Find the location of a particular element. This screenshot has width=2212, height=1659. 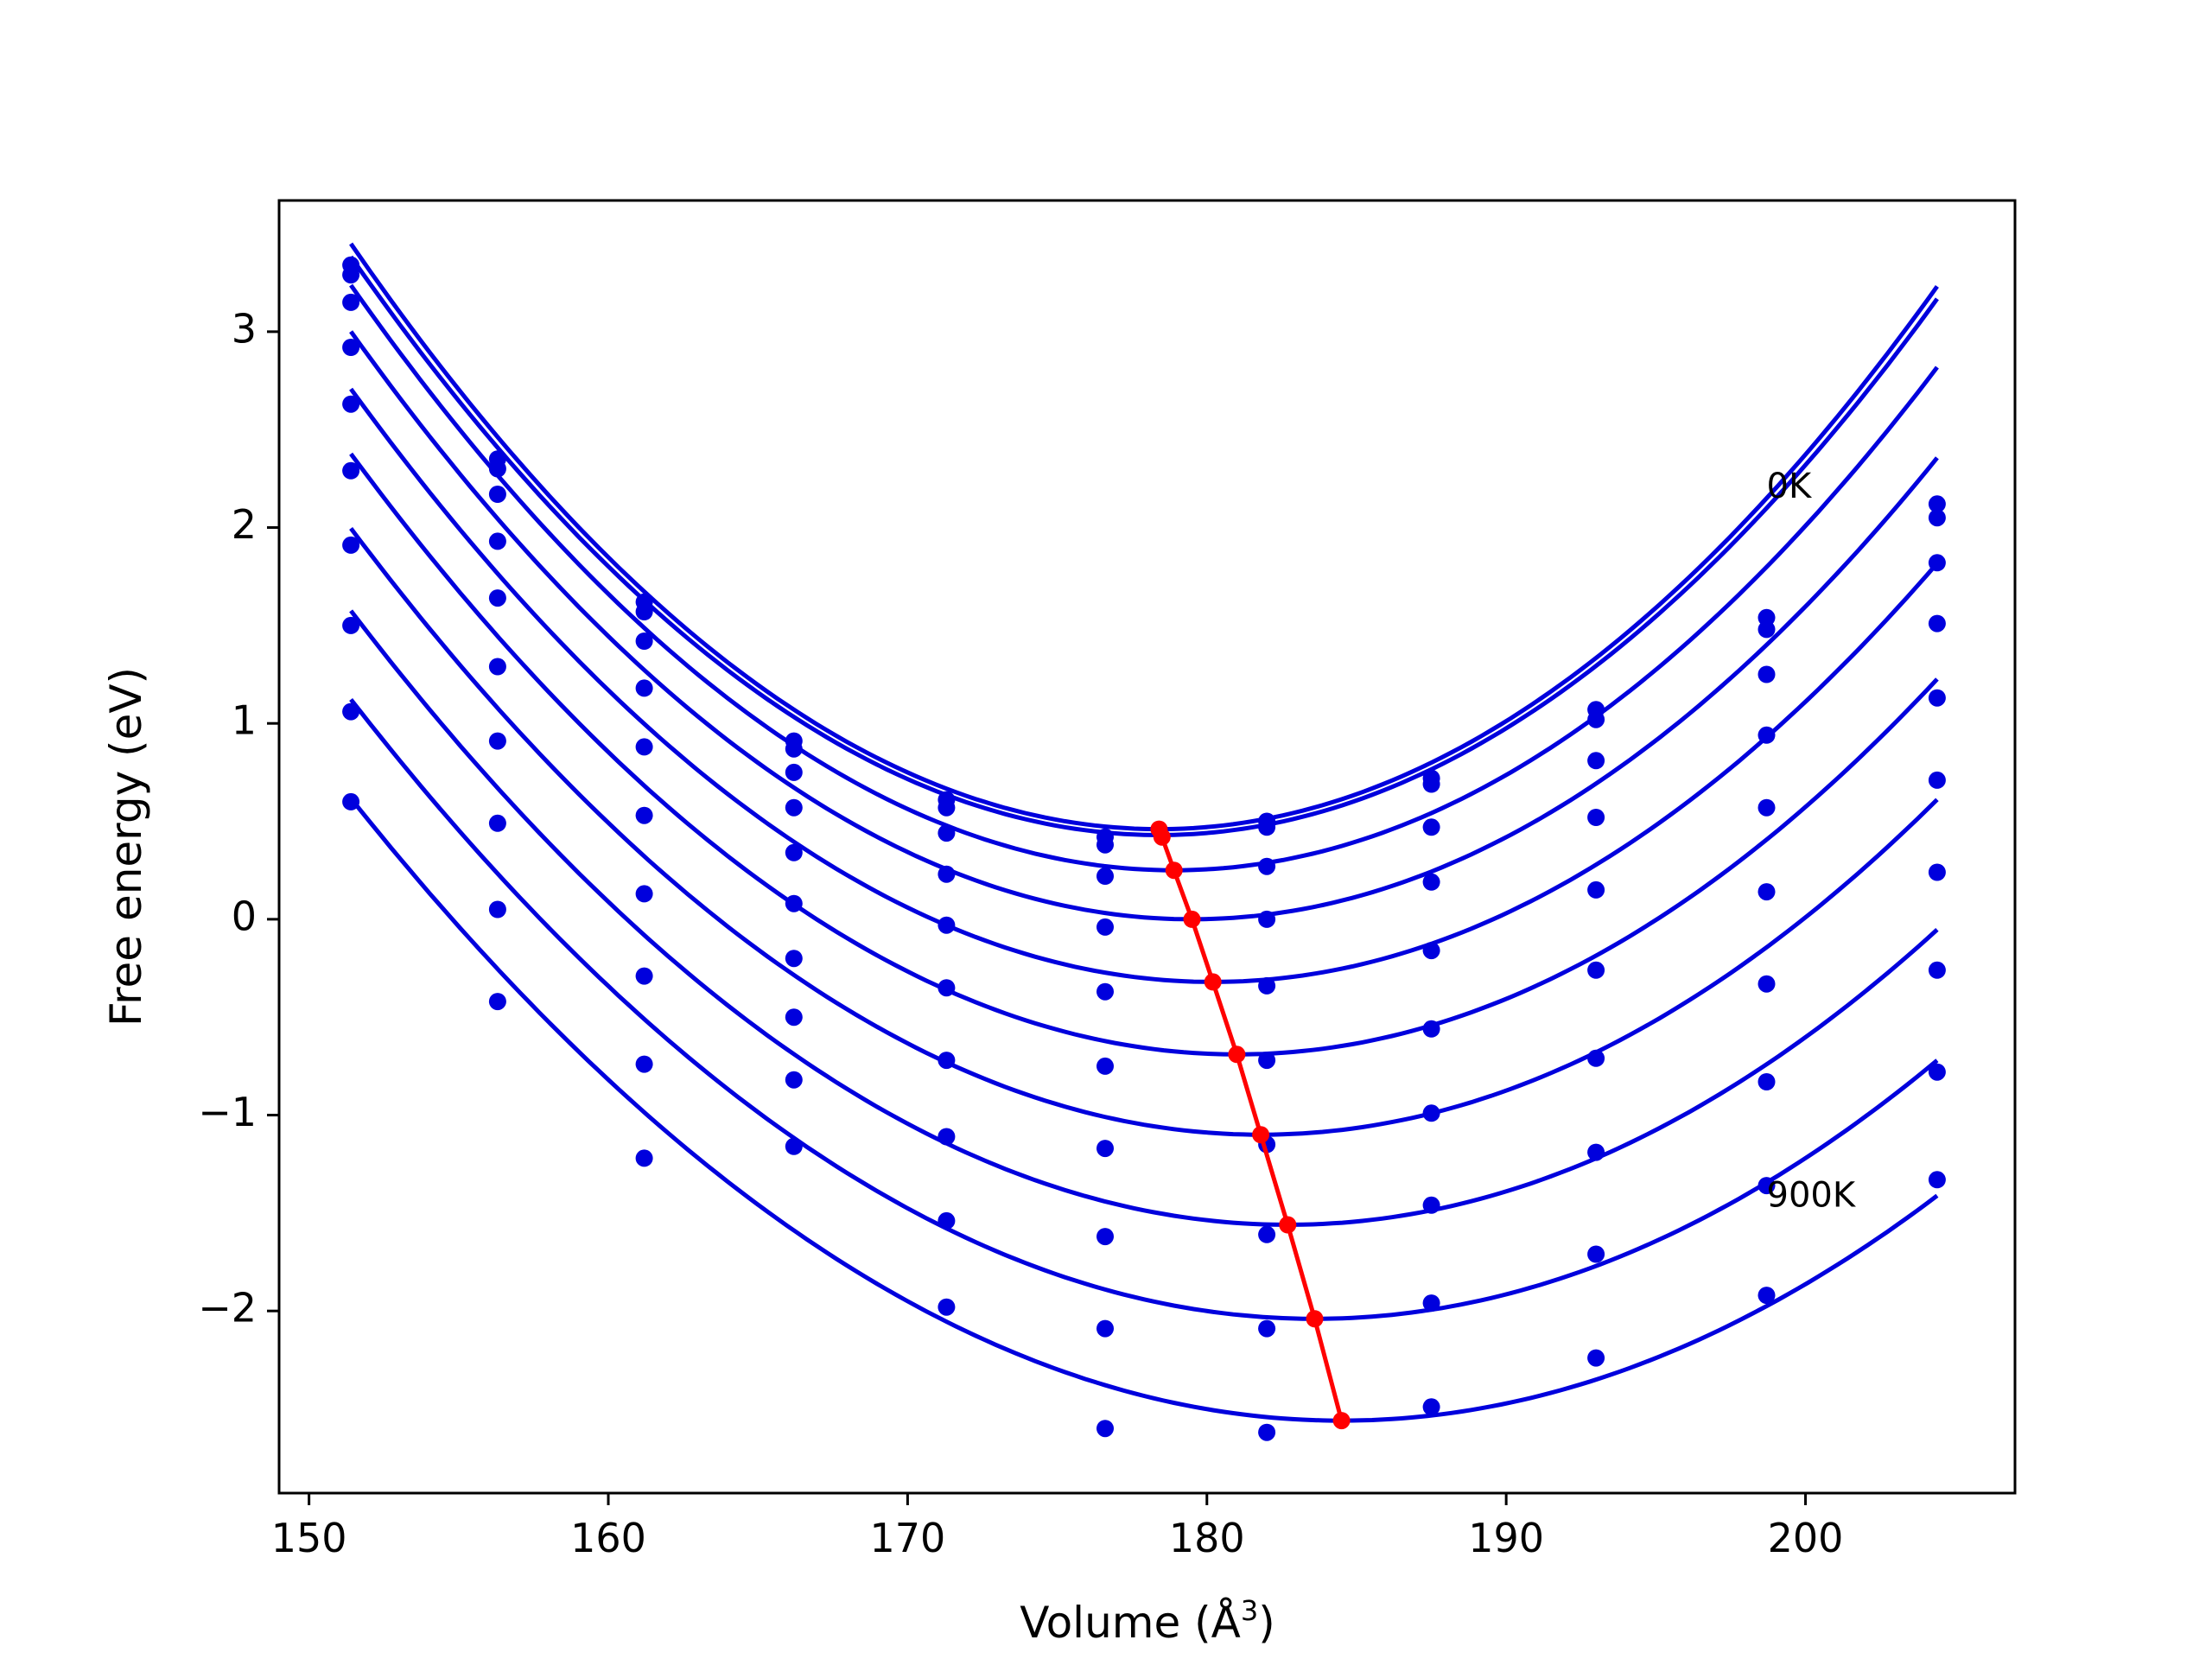

y-tick-label--2: −2 is located at coordinates (227, 1308).